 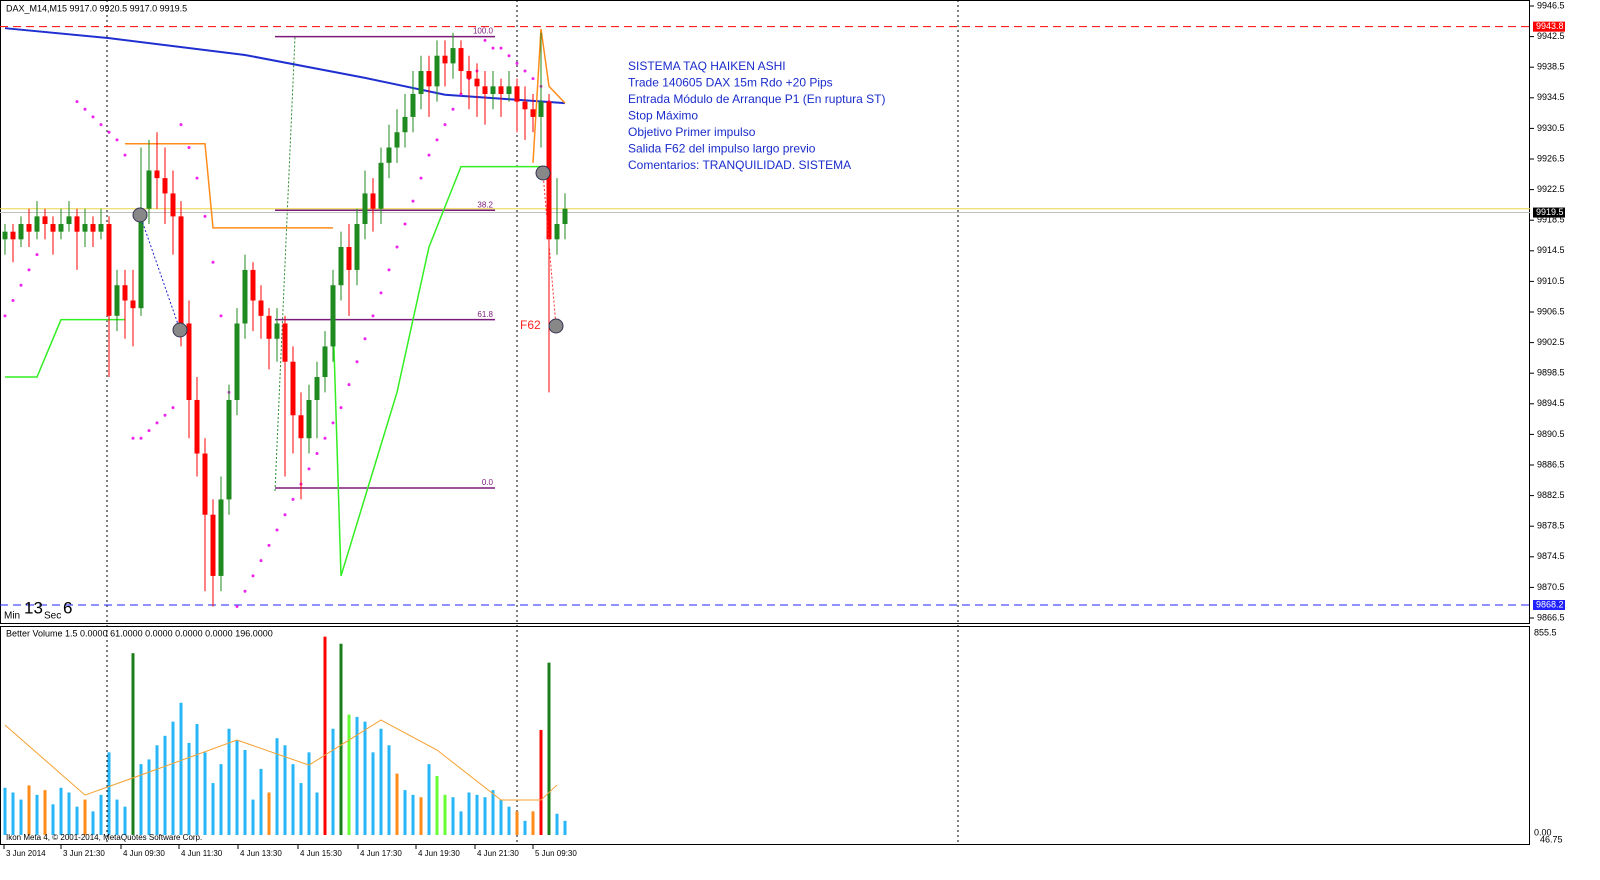 What do you see at coordinates (1551, 36) in the screenshot?
I see `price-tick-label: 9942.5` at bounding box center [1551, 36].